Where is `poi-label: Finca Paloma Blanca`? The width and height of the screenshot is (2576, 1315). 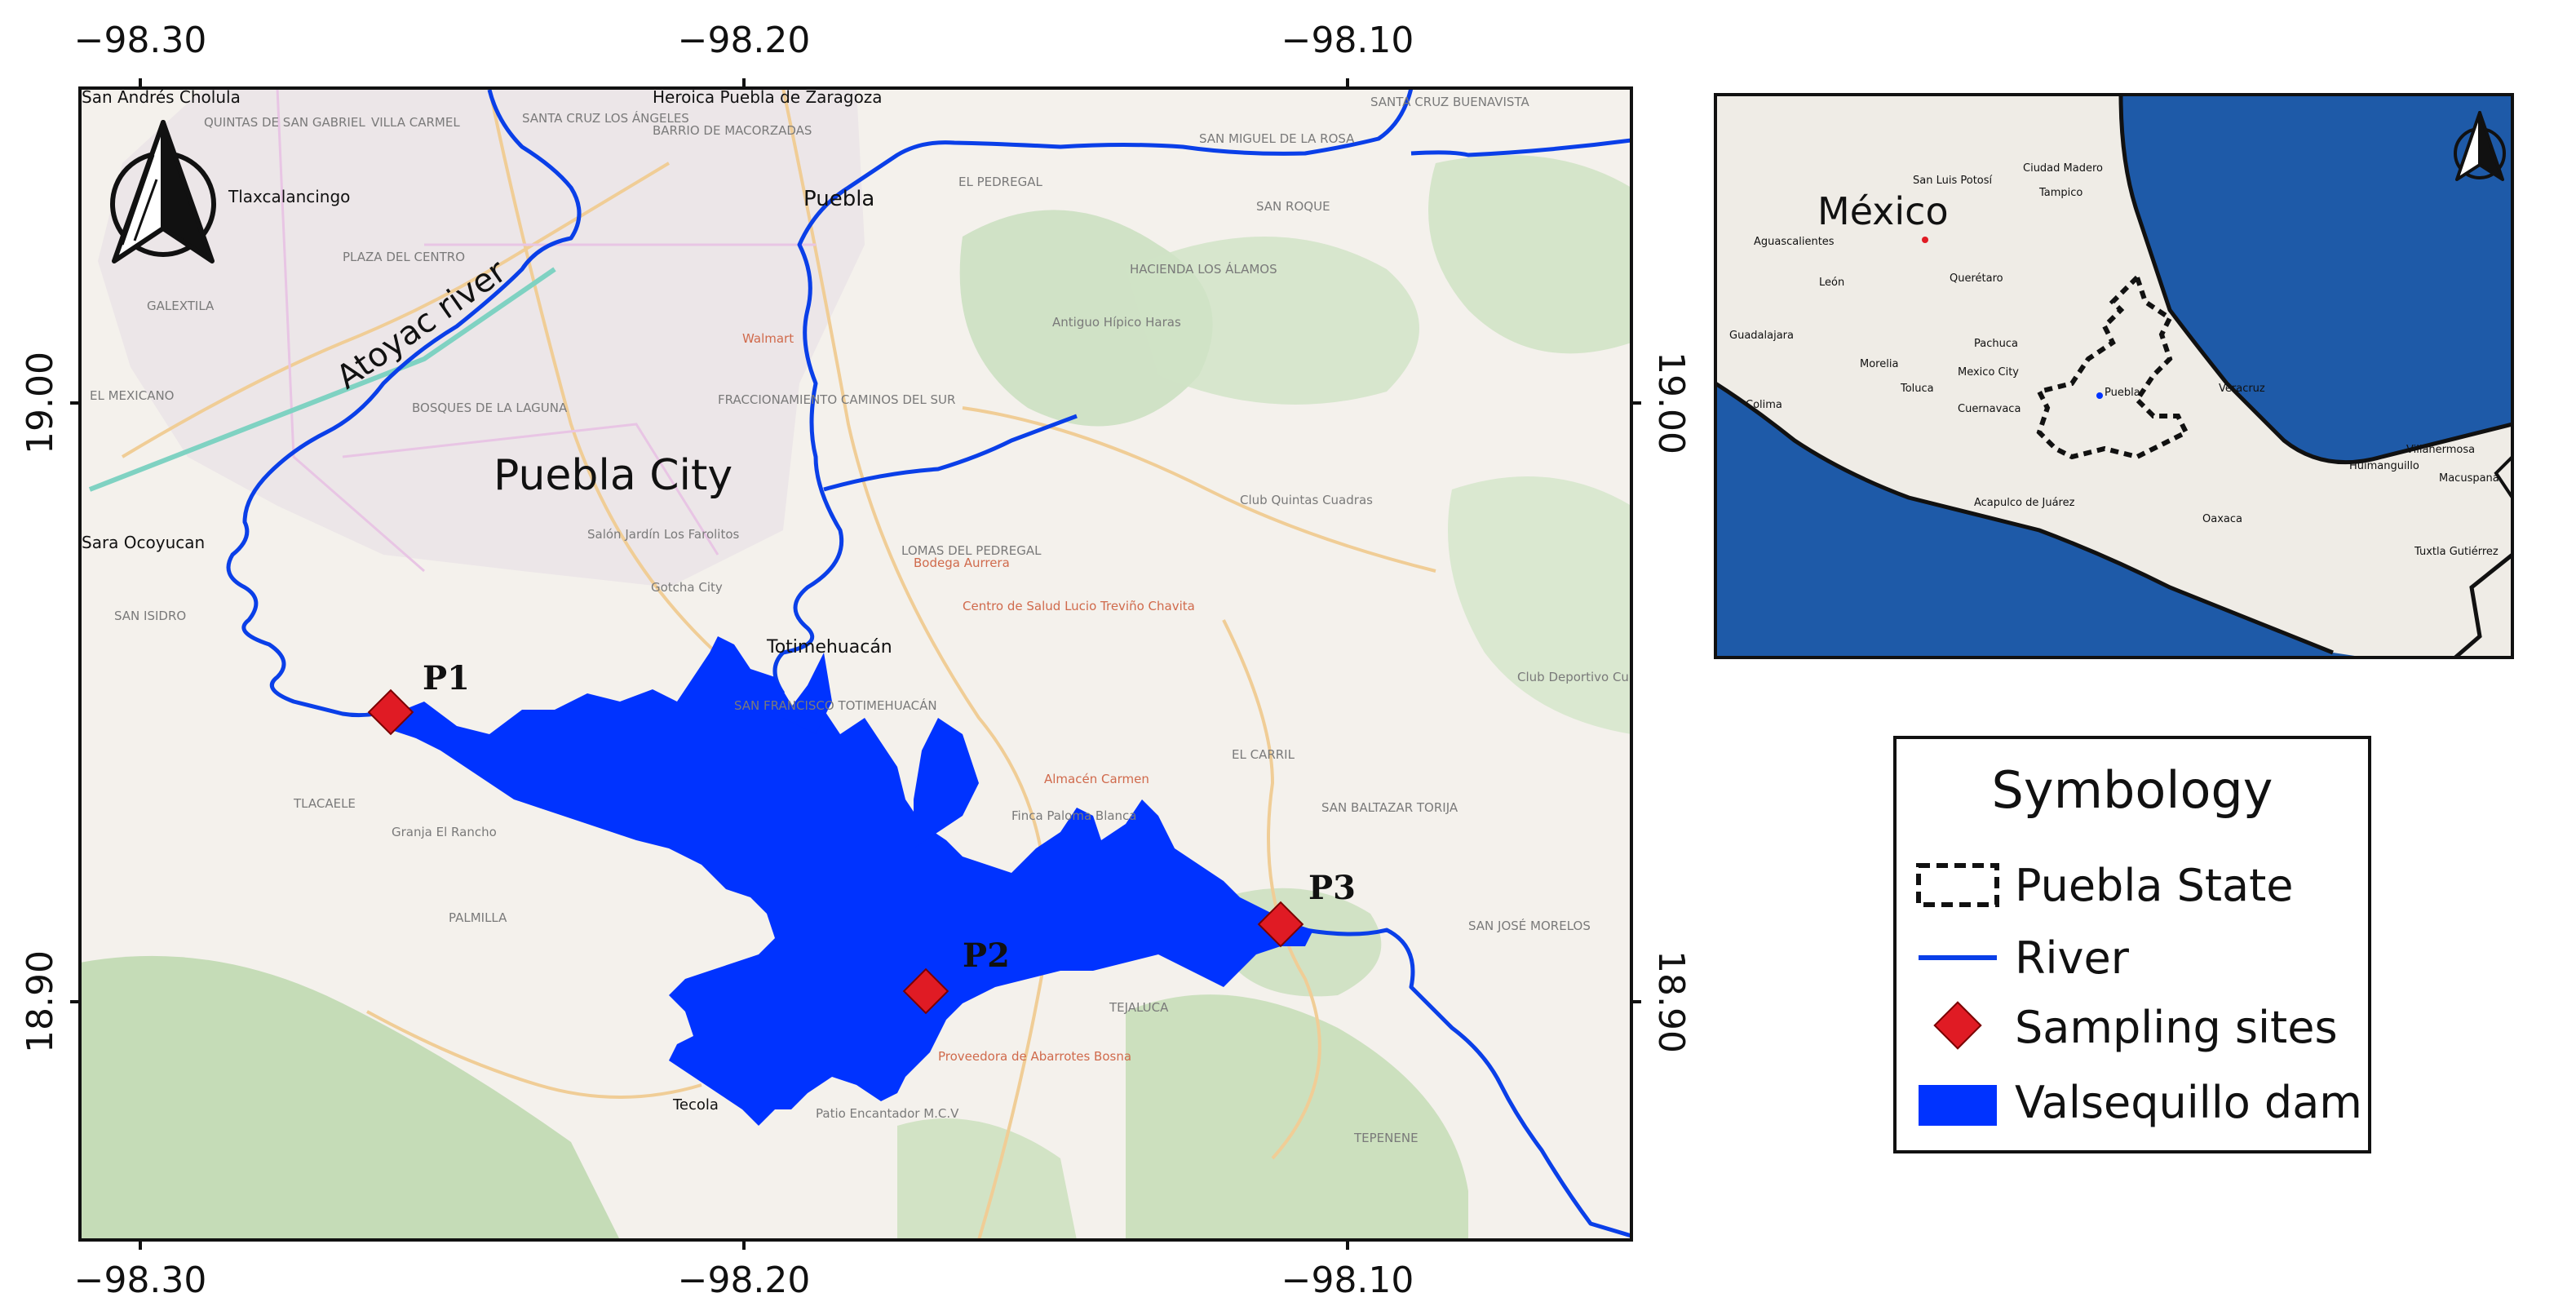
poi-label: Finca Paloma Blanca is located at coordinates (1074, 815).